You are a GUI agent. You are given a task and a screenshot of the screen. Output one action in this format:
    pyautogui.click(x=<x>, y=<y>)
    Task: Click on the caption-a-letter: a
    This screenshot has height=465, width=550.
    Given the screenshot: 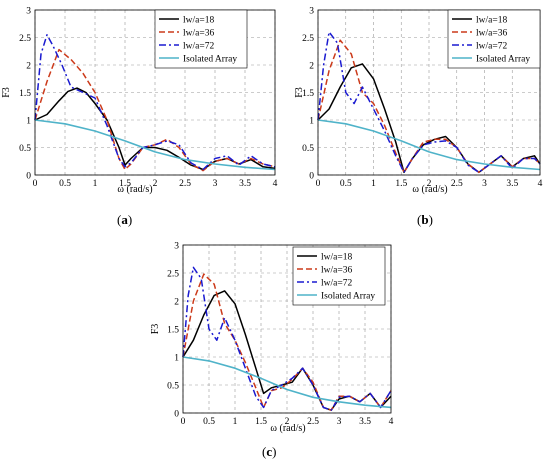 What is the action you would take?
    pyautogui.click(x=124, y=219)
    